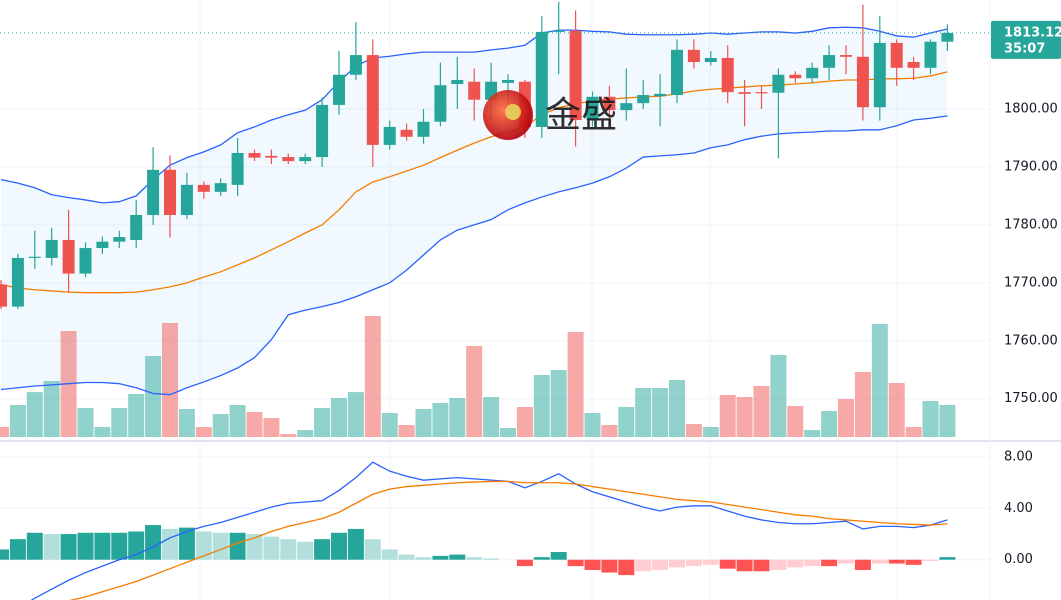 The width and height of the screenshot is (1061, 600). I want to click on y-tick-label: 1750.00, so click(1031, 398).